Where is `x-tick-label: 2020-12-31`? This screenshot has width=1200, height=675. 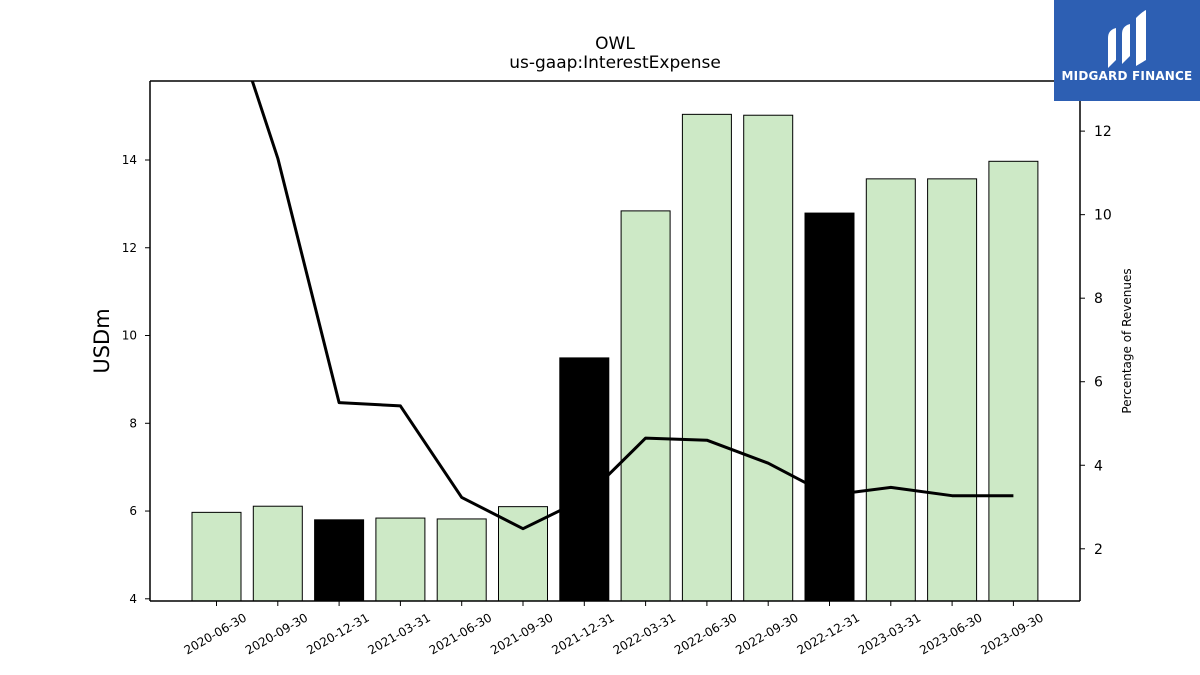 x-tick-label: 2020-12-31 is located at coordinates (337, 633).